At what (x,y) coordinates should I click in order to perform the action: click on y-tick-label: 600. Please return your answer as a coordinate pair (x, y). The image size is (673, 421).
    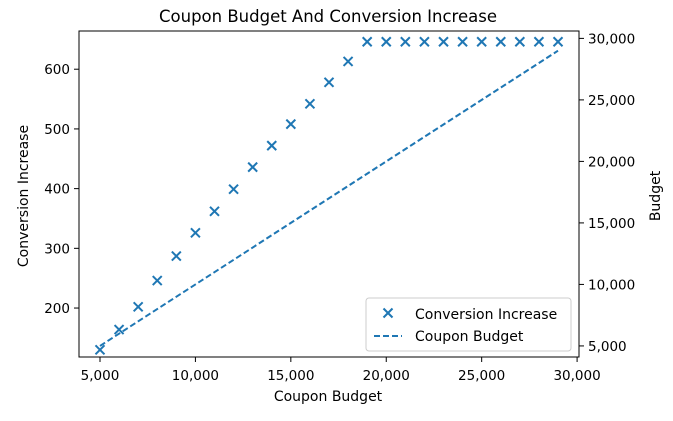
    Looking at the image, I should click on (57, 70).